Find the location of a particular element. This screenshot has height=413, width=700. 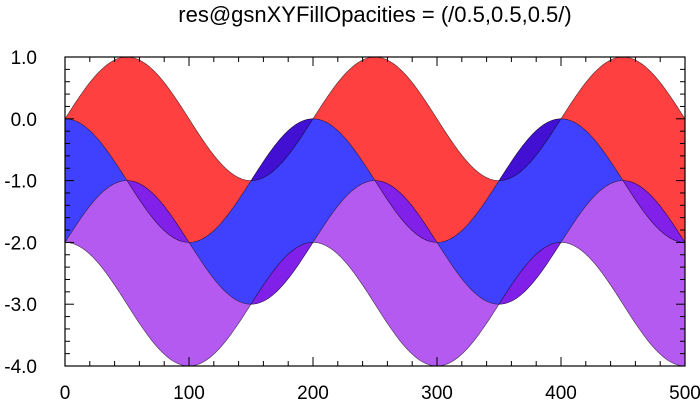

x-tick-label: 200 is located at coordinates (313, 393).